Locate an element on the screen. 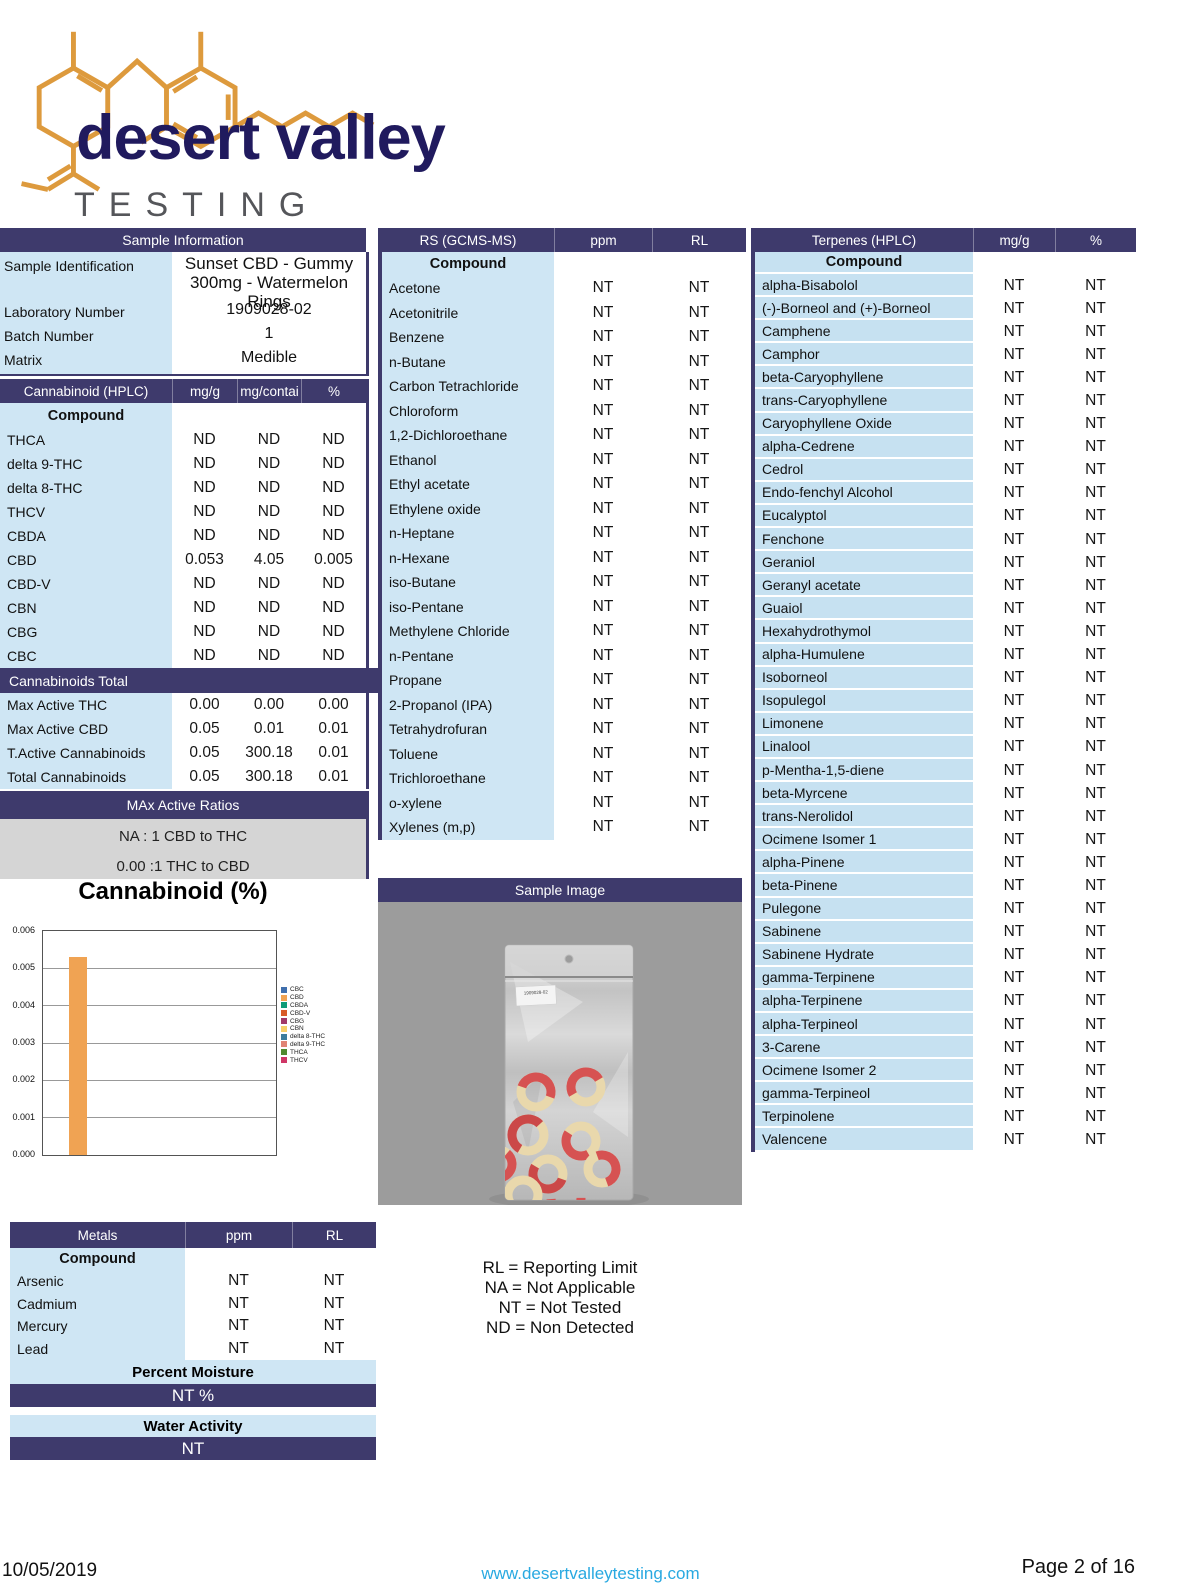  compound-name: n-Heptane is located at coordinates (468, 533).